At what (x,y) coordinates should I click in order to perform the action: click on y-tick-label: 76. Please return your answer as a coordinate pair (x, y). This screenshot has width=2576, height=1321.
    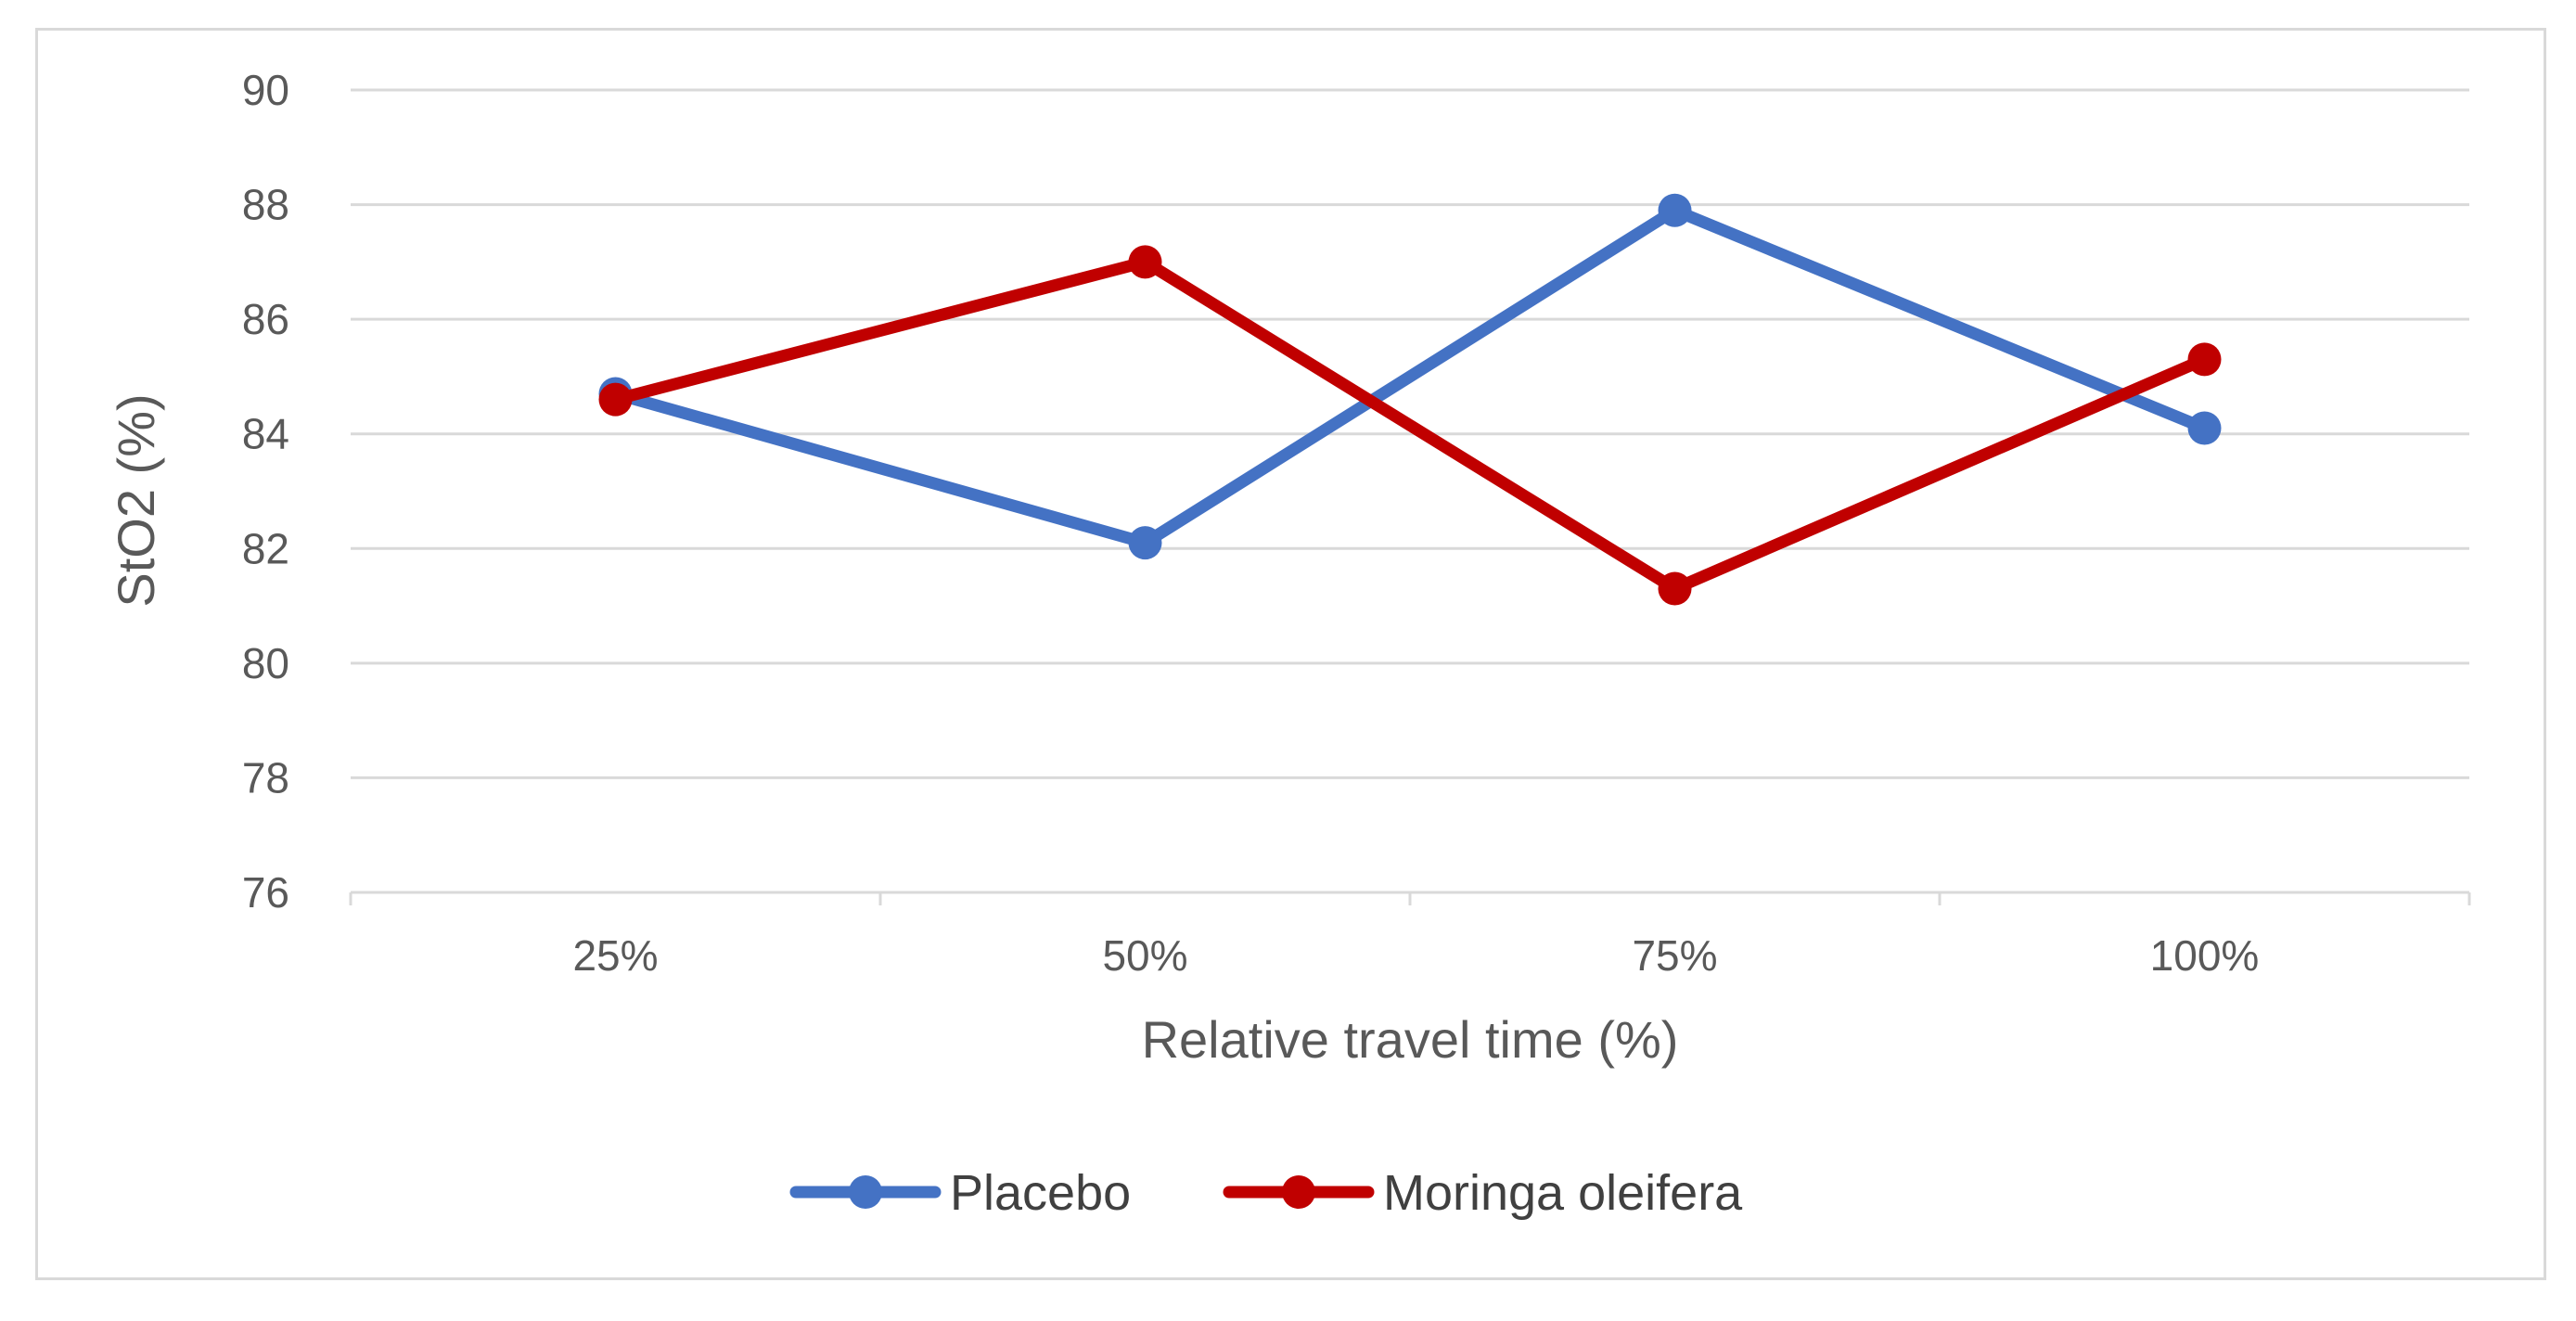
    Looking at the image, I should click on (265, 892).